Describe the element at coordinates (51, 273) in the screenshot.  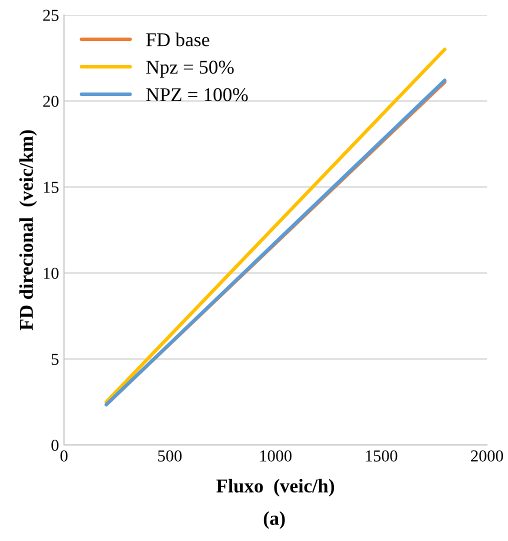
I see `y-tick-label: 10` at that location.